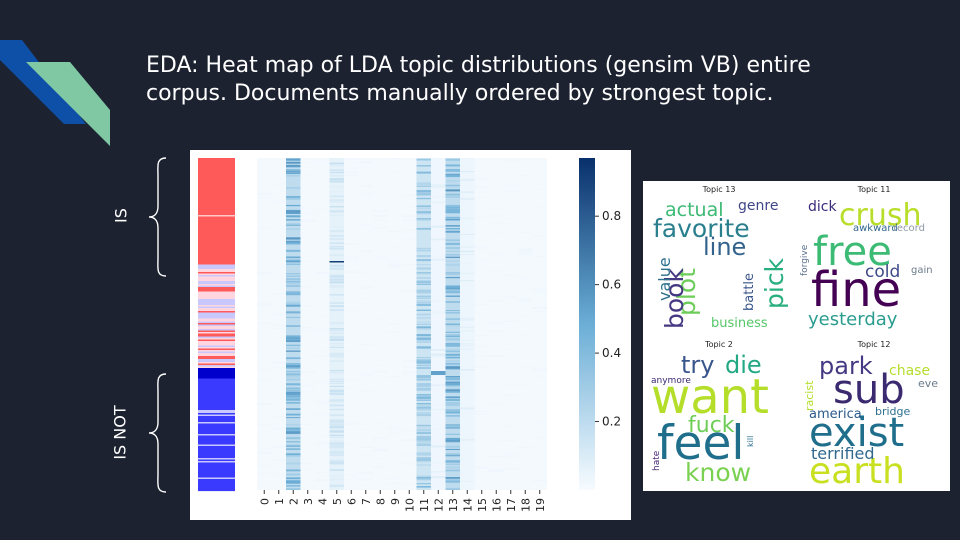  I want to click on wordcloud-word: crush, so click(880, 215).